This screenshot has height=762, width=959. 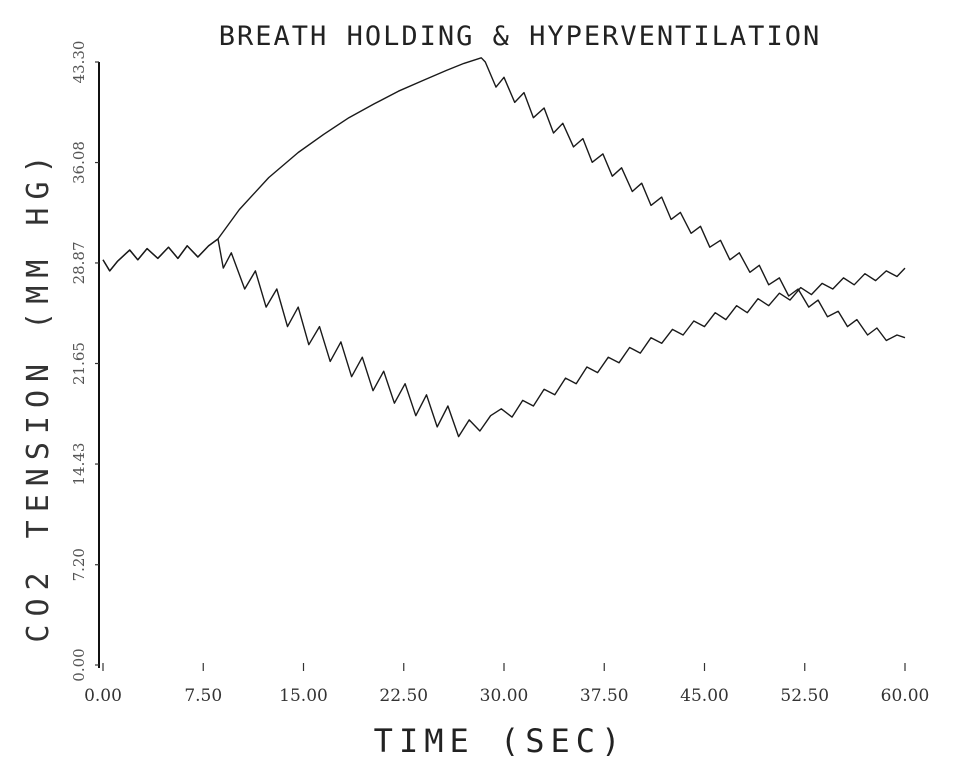 What do you see at coordinates (79, 464) in the screenshot?
I see `y-tick-label: 14.43` at bounding box center [79, 464].